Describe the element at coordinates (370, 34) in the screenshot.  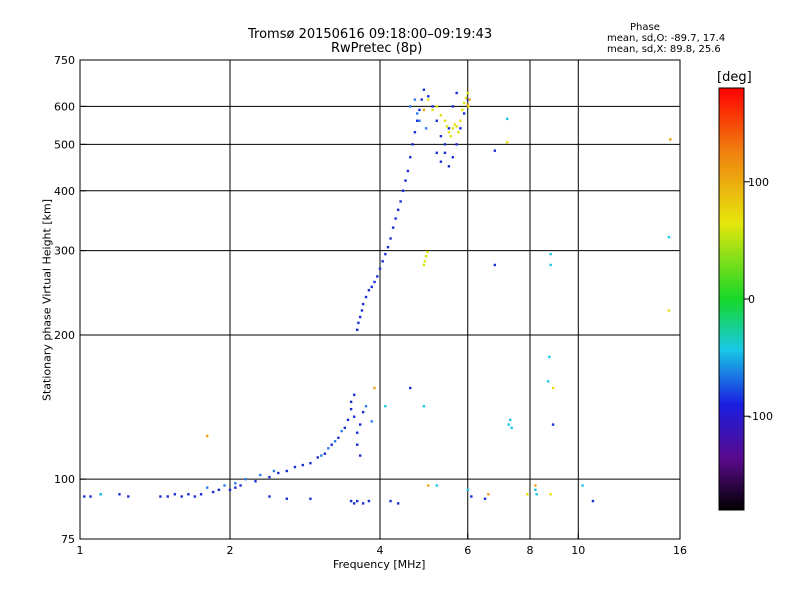
I see `chart-title: Tromsø 20150616 09:18:00–09:19:43` at that location.